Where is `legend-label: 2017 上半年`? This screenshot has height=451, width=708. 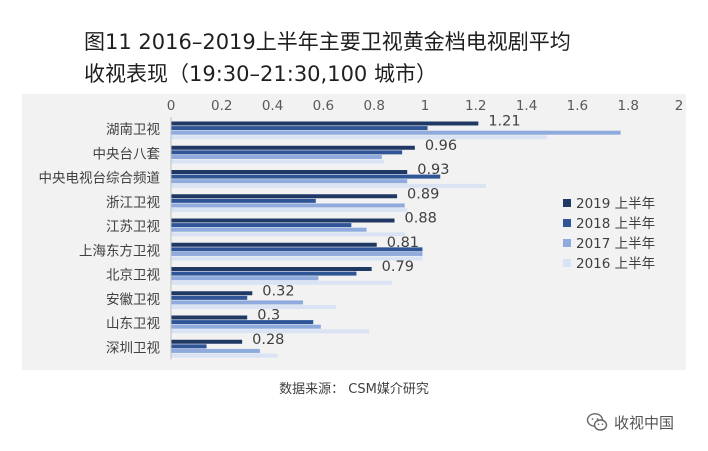 legend-label: 2017 上半年 is located at coordinates (615, 244).